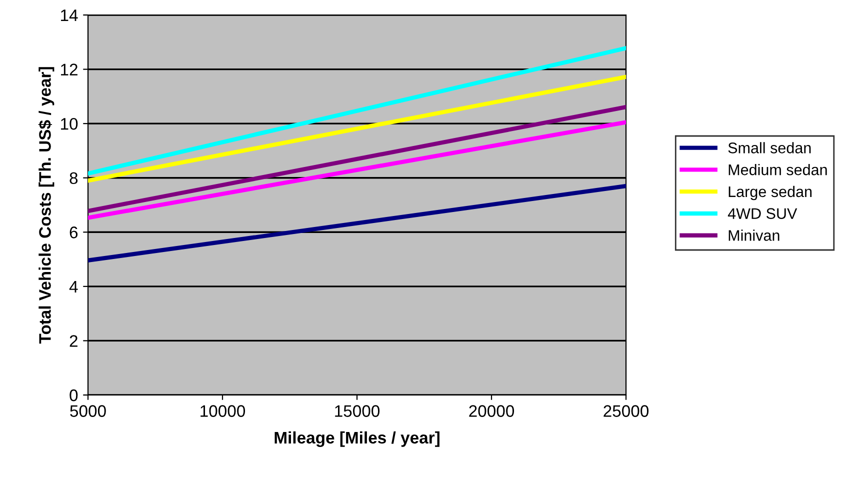 The width and height of the screenshot is (842, 477). What do you see at coordinates (46, 205) in the screenshot?
I see `y-axis-title: Total Vehicle Costs [Th. US$ / year]` at bounding box center [46, 205].